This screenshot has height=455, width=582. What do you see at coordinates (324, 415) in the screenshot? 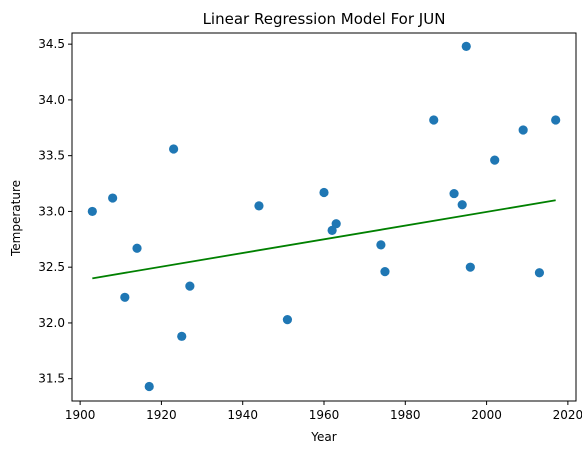
I see `x-tick-label: 1960` at bounding box center [324, 415].